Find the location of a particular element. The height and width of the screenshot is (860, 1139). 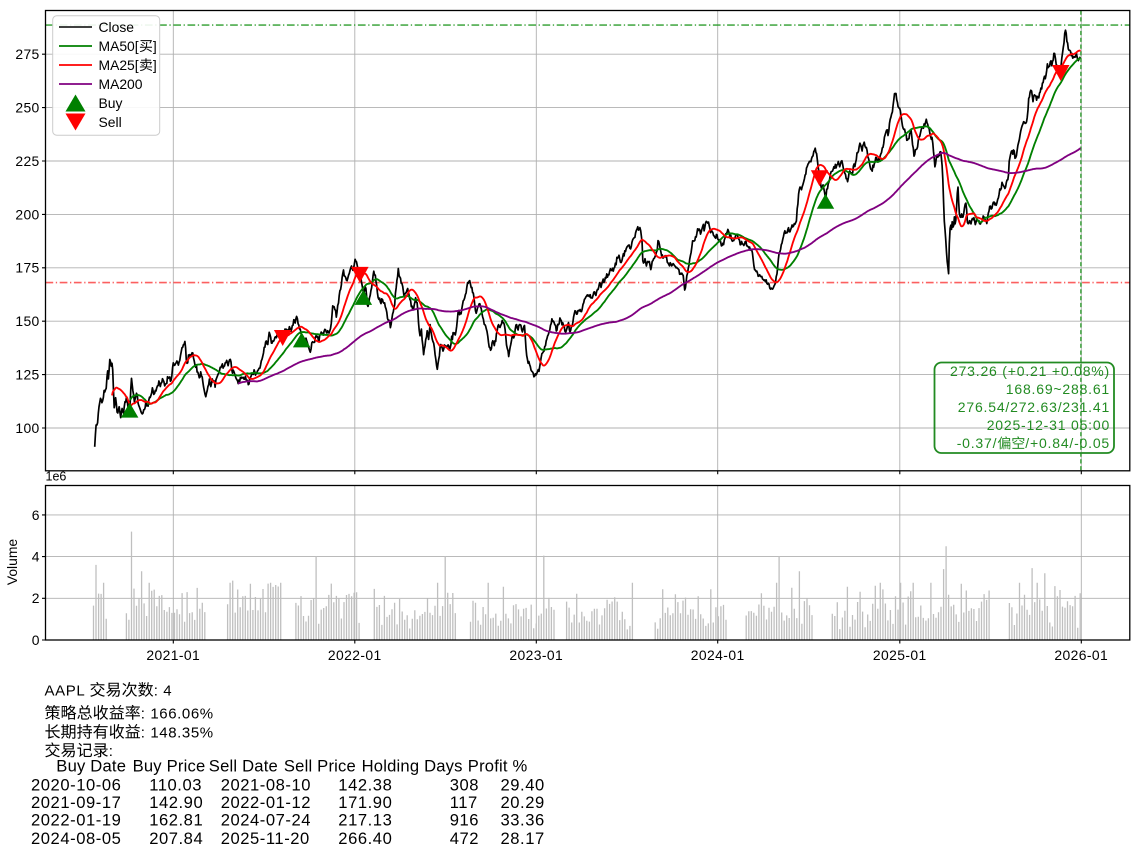

svg-text: 142.38 is located at coordinates (365, 785).